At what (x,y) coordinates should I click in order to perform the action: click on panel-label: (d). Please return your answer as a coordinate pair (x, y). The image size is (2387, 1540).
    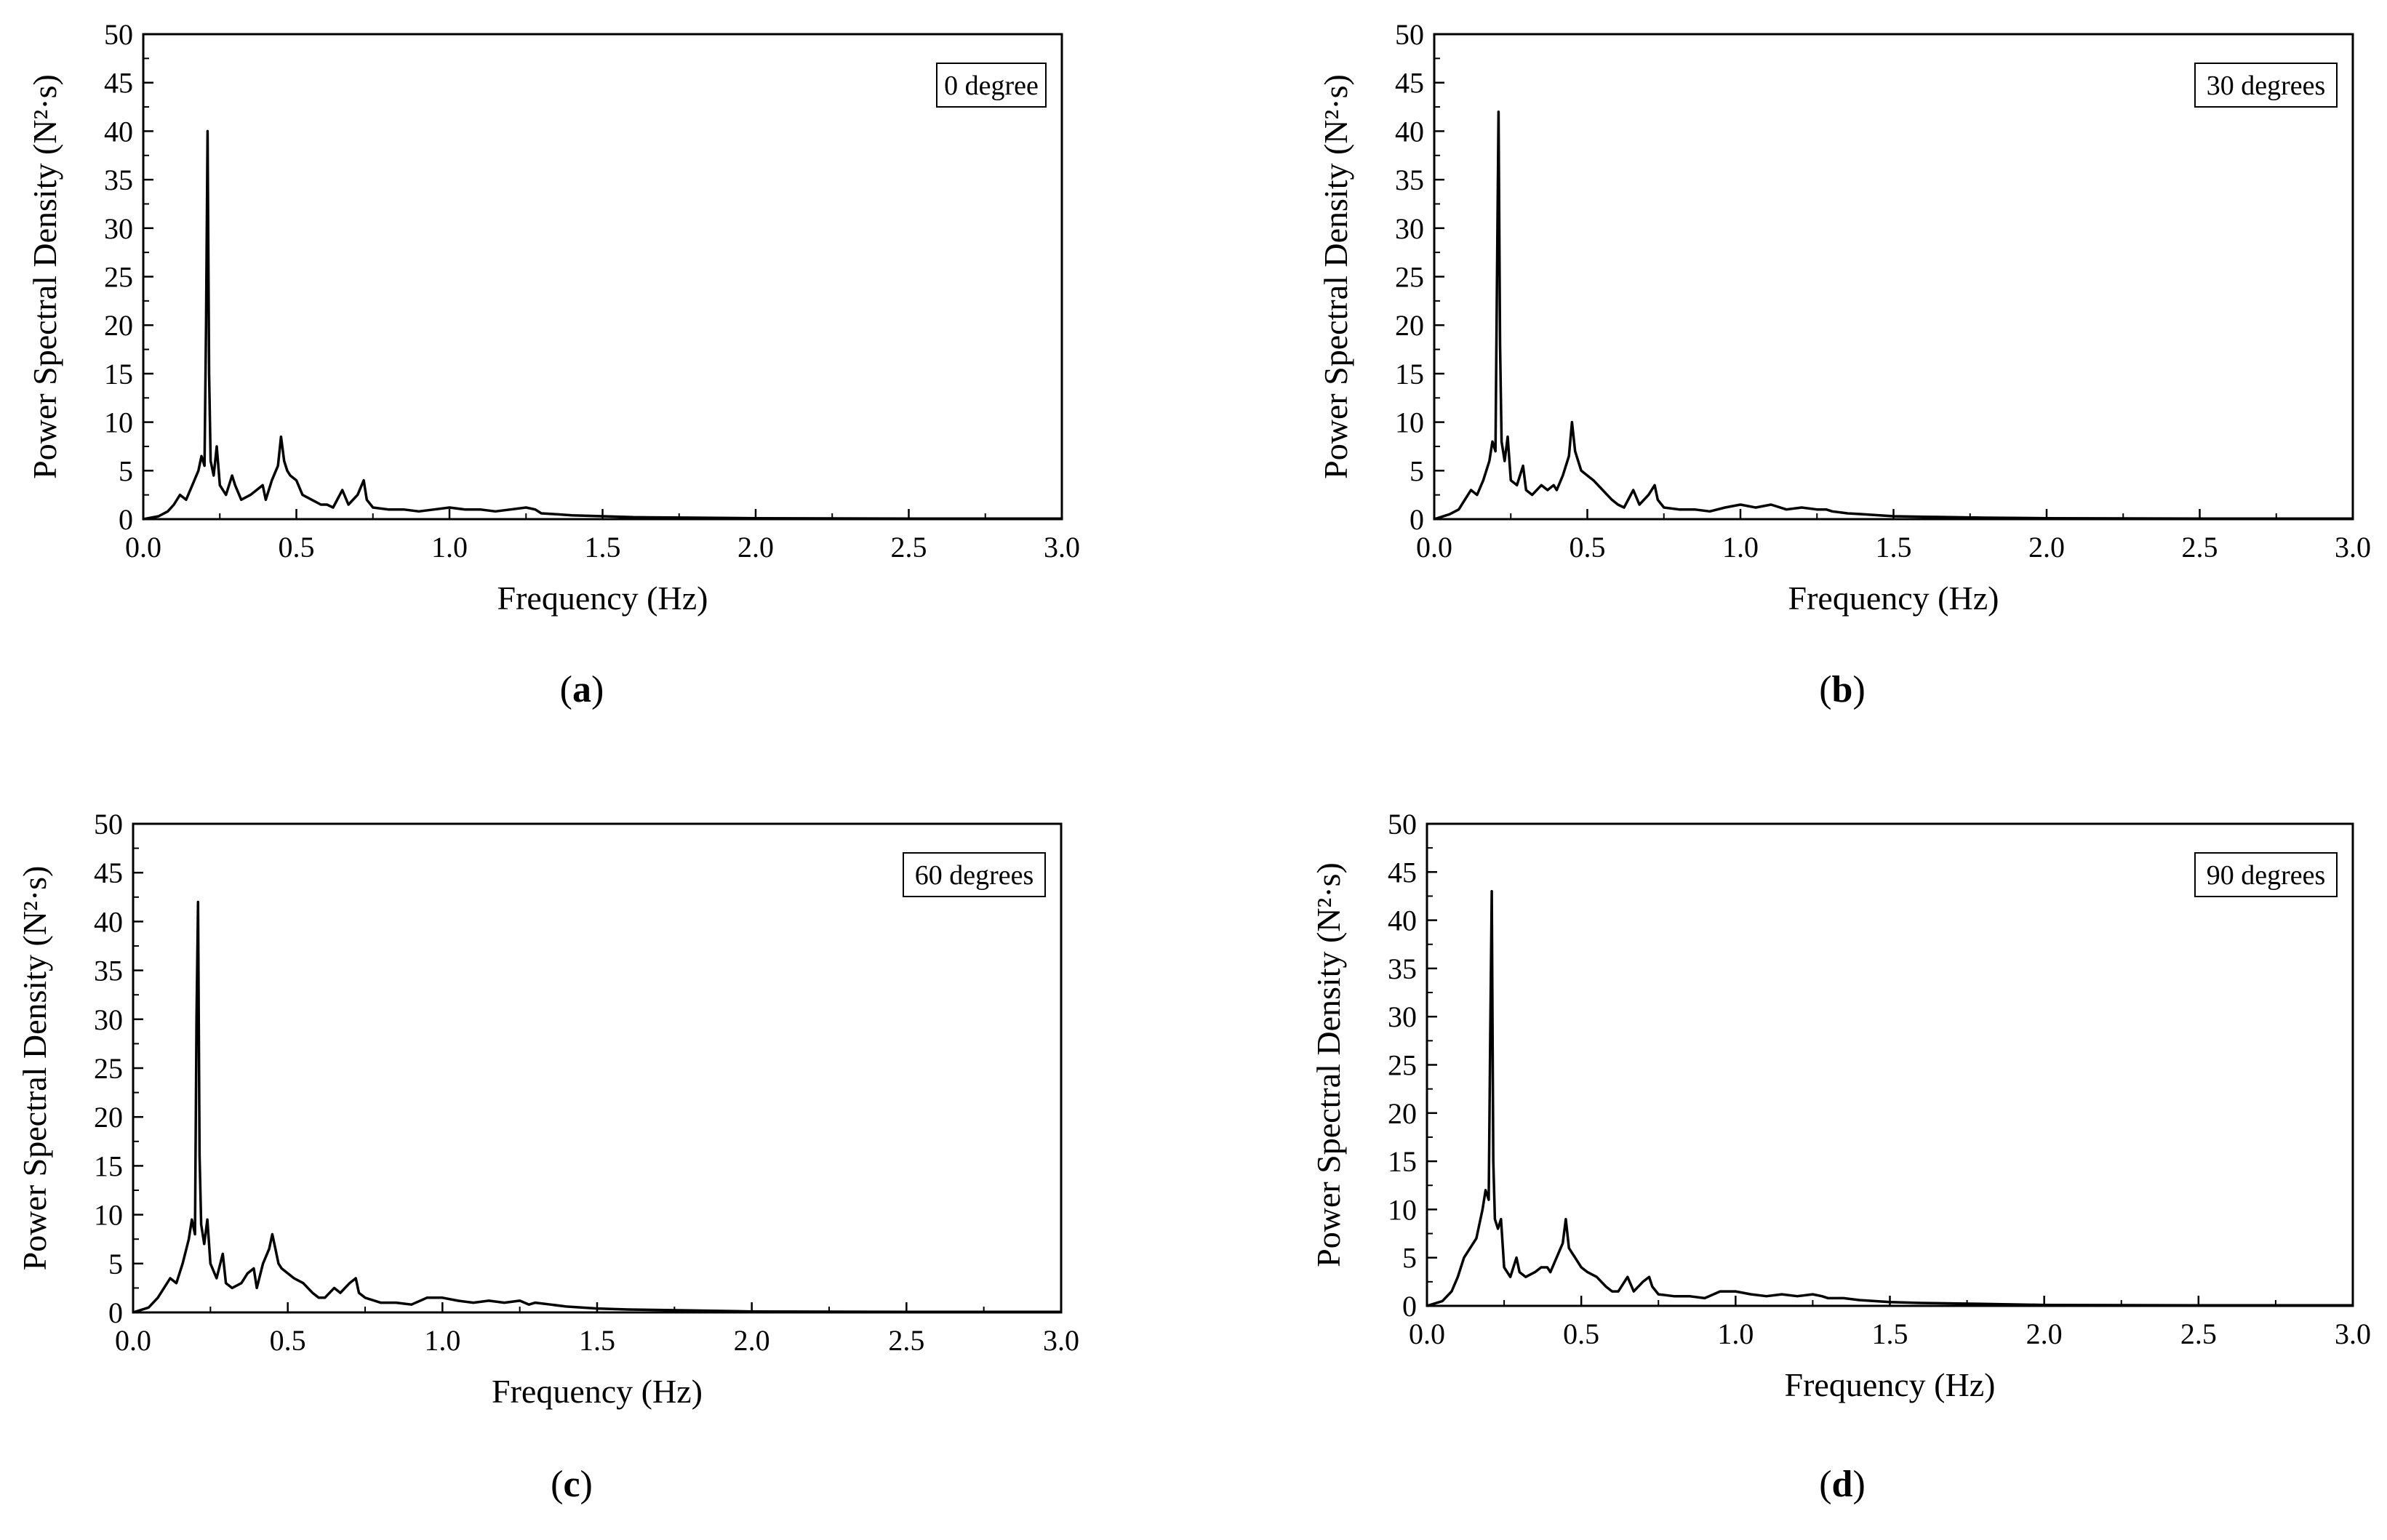
    Looking at the image, I should click on (1842, 1484).